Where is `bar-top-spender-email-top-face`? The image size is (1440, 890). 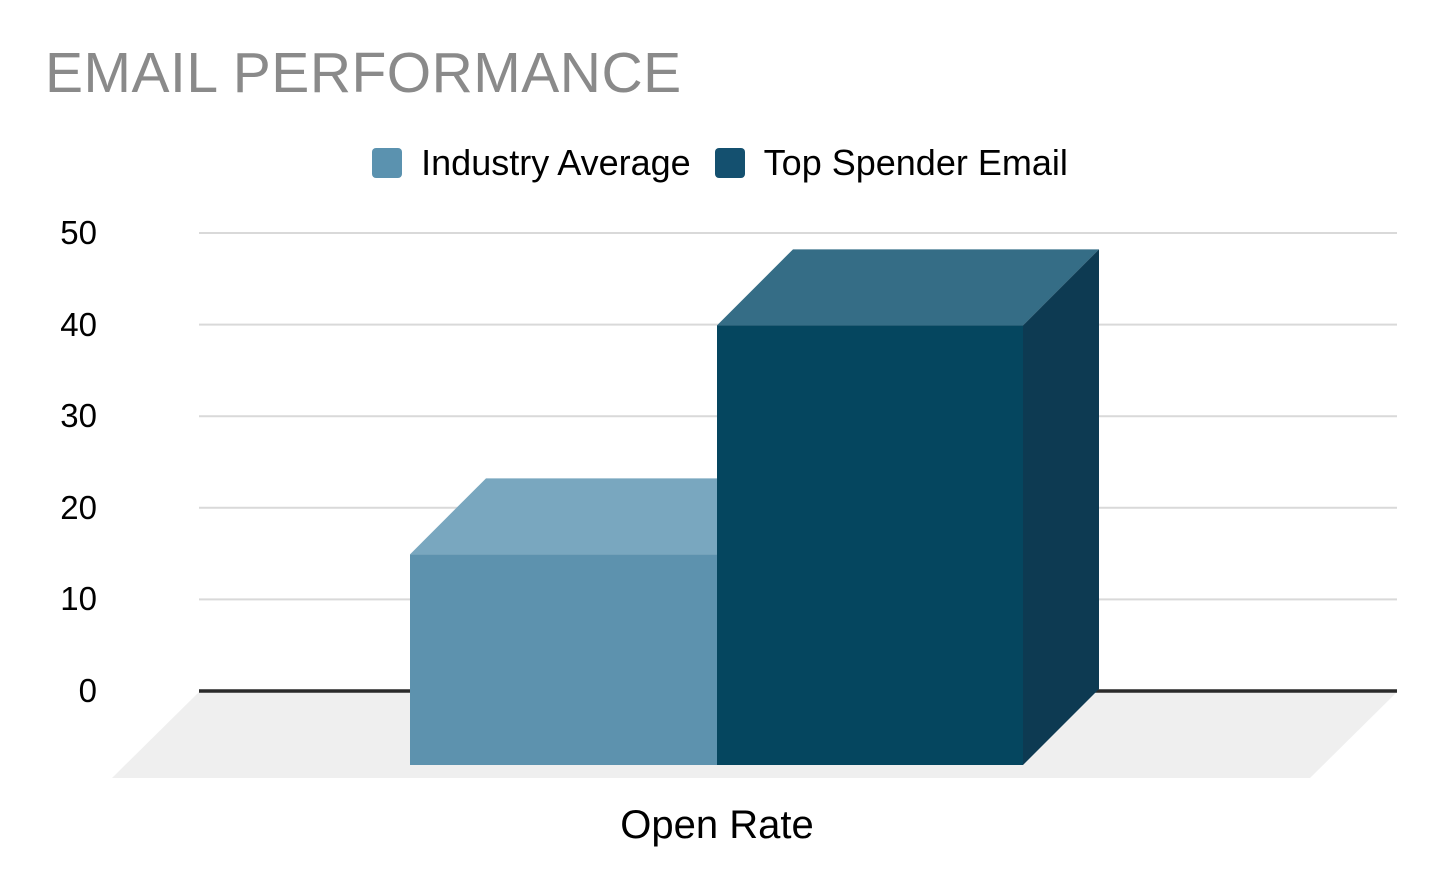
bar-top-spender-email-top-face is located at coordinates (908, 287).